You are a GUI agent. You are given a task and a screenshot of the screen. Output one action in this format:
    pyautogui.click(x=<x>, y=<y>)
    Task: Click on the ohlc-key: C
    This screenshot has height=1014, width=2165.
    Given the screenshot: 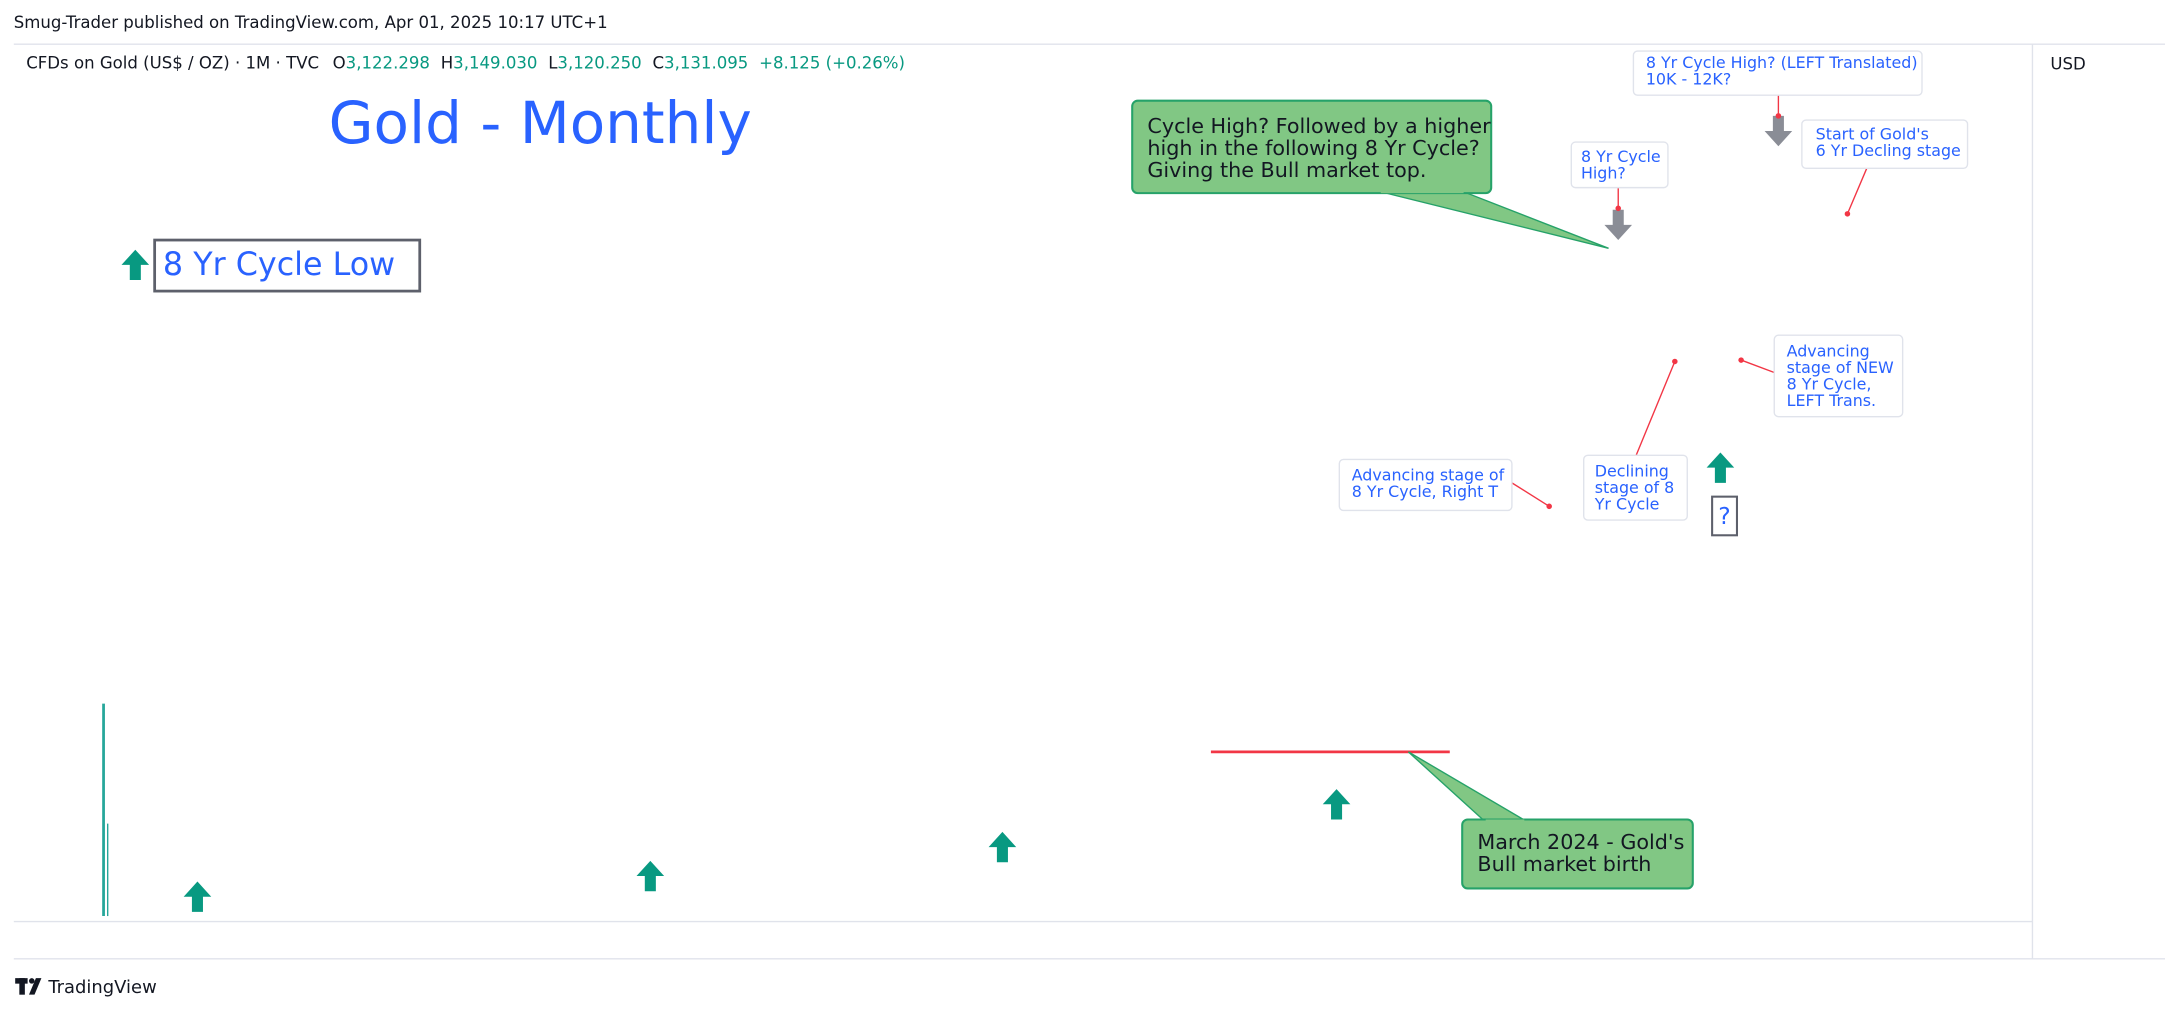 What is the action you would take?
    pyautogui.click(x=658, y=62)
    